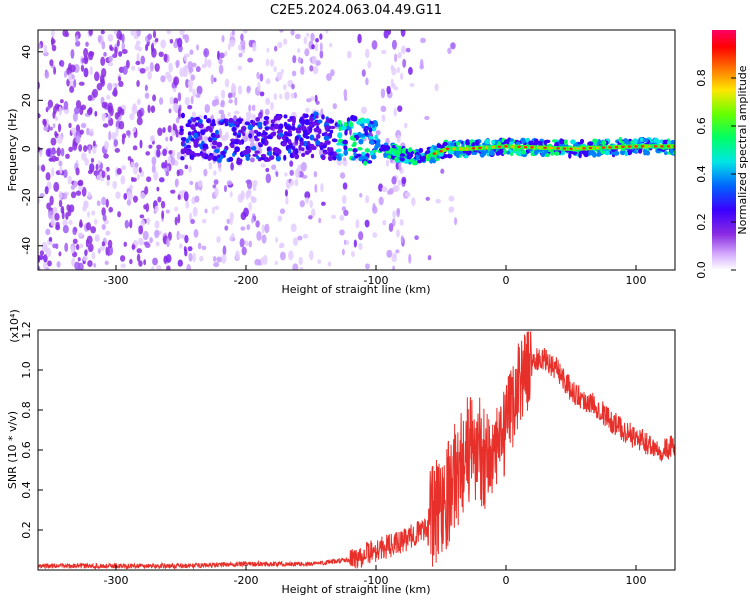 The image size is (750, 600). Describe the element at coordinates (701, 222) in the screenshot. I see `colorbar-tick-label: 0.2` at that location.